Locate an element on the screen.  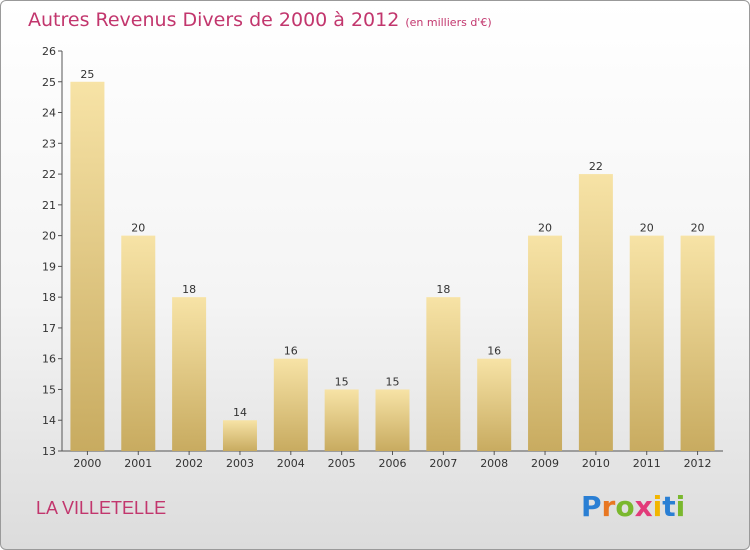
value-label-2002: 18 is located at coordinates (189, 289).